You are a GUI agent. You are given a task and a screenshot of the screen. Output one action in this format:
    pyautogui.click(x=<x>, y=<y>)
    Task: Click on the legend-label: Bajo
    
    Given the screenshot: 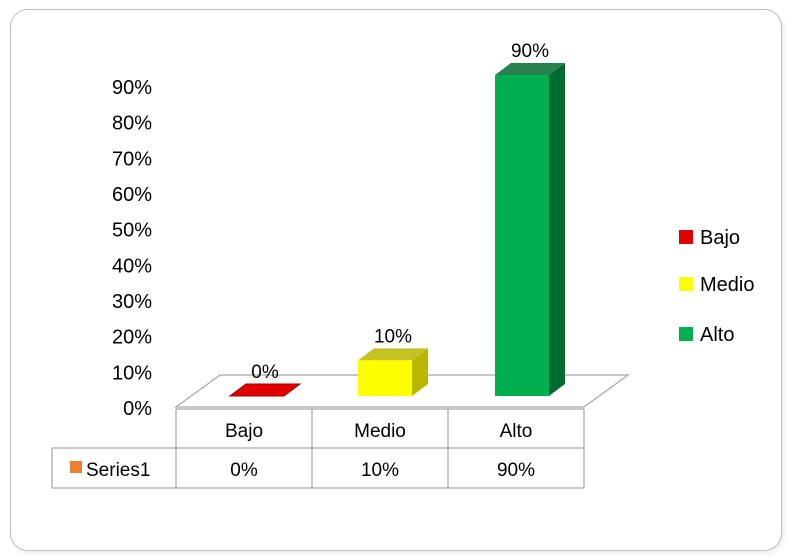 What is the action you would take?
    pyautogui.click(x=720, y=238)
    